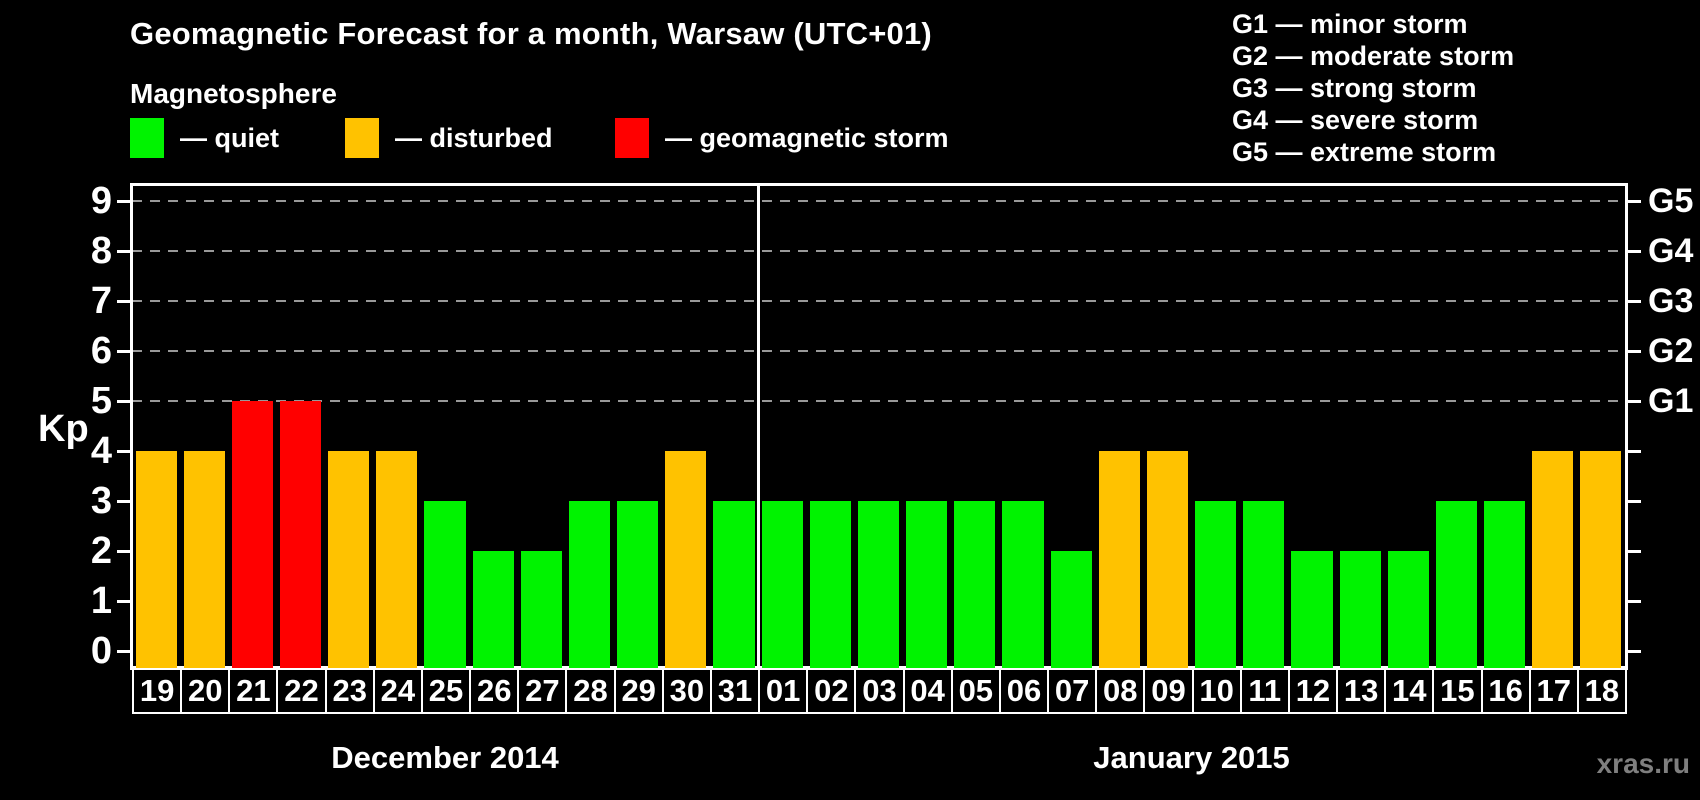 Image resolution: width=1700 pixels, height=800 pixels. I want to click on y-tick-label-2: 2, so click(101, 551).